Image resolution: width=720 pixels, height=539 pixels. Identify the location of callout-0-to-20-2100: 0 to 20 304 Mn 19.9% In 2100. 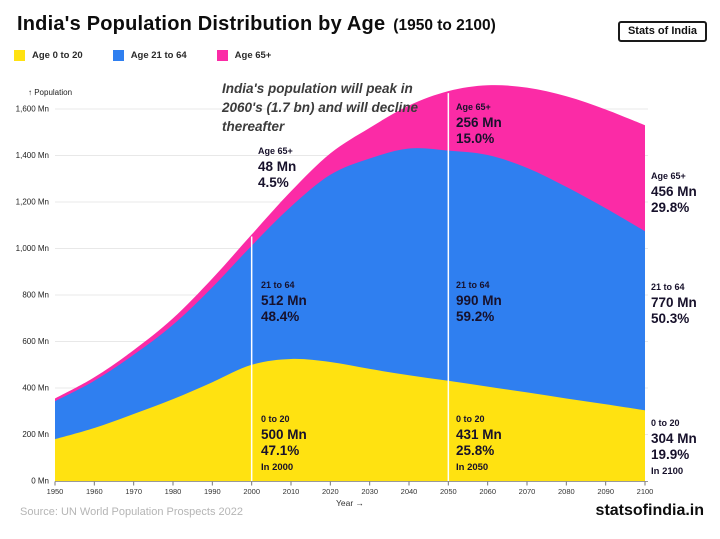
(674, 447).